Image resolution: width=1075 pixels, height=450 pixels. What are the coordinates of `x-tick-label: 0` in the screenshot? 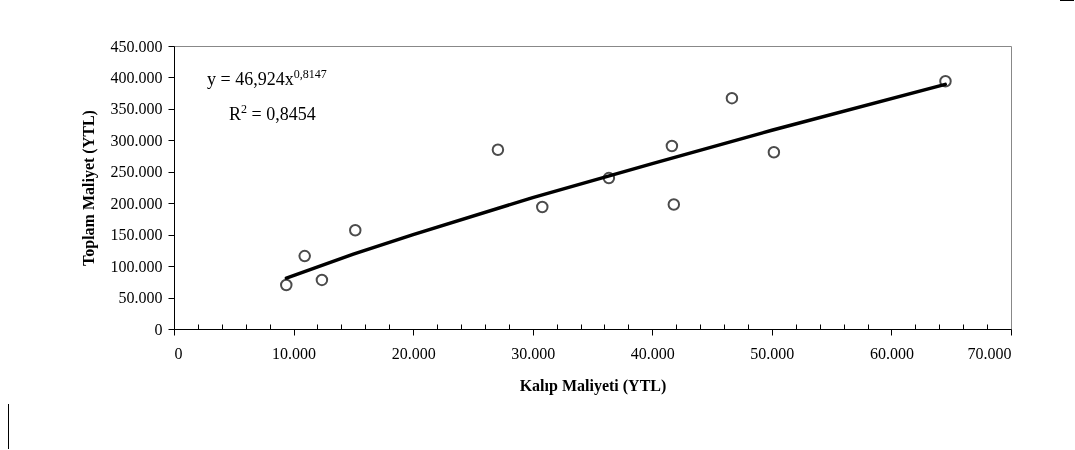 It's located at (178, 353).